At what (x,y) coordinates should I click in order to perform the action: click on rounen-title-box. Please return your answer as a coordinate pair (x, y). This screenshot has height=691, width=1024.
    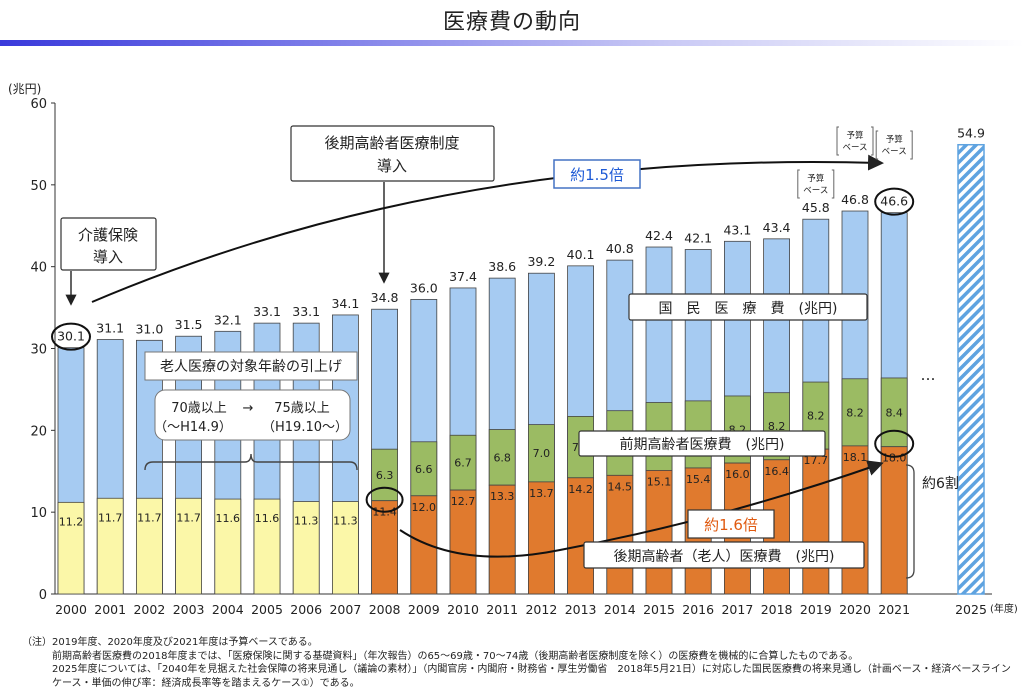
    Looking at the image, I should click on (251, 366).